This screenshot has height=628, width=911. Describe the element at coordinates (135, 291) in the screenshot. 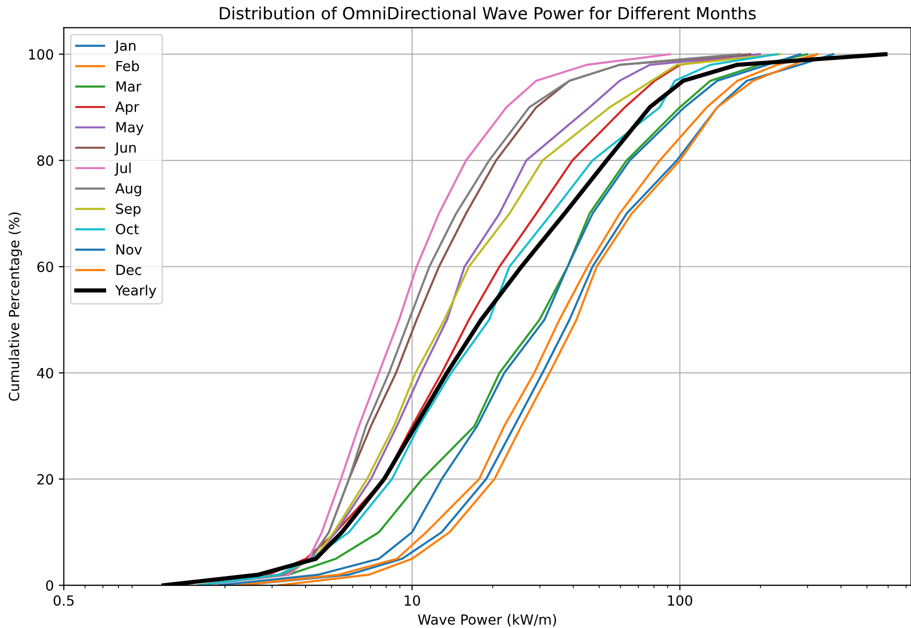

I see `legend-label: Yearly` at that location.